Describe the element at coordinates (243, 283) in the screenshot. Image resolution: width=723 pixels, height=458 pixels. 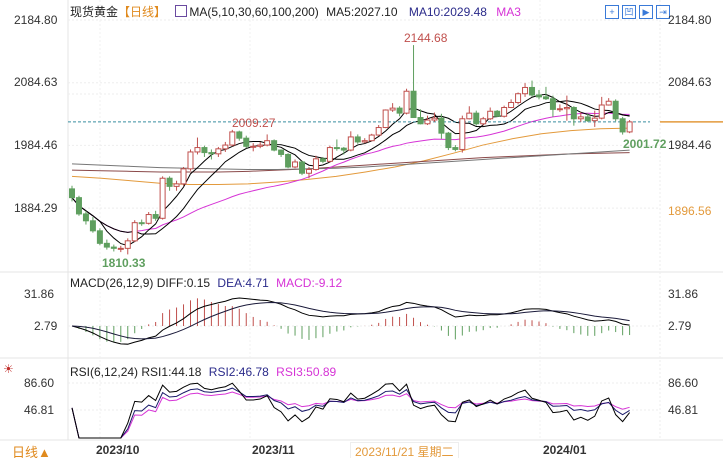
I see `macd-dea: DEA:4.71` at that location.